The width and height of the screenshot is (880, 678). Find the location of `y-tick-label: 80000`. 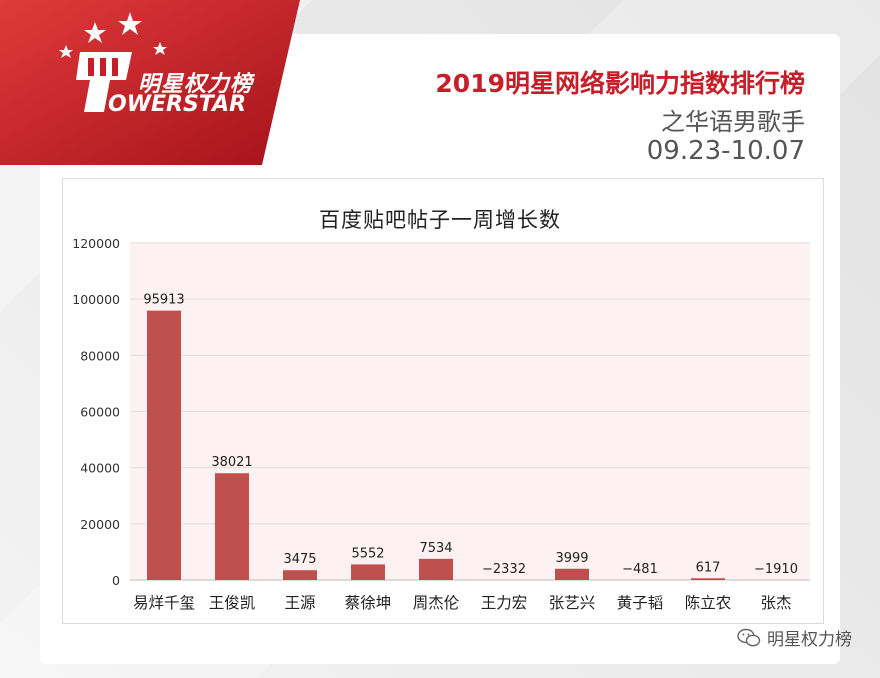

y-tick-label: 80000 is located at coordinates (100, 355).